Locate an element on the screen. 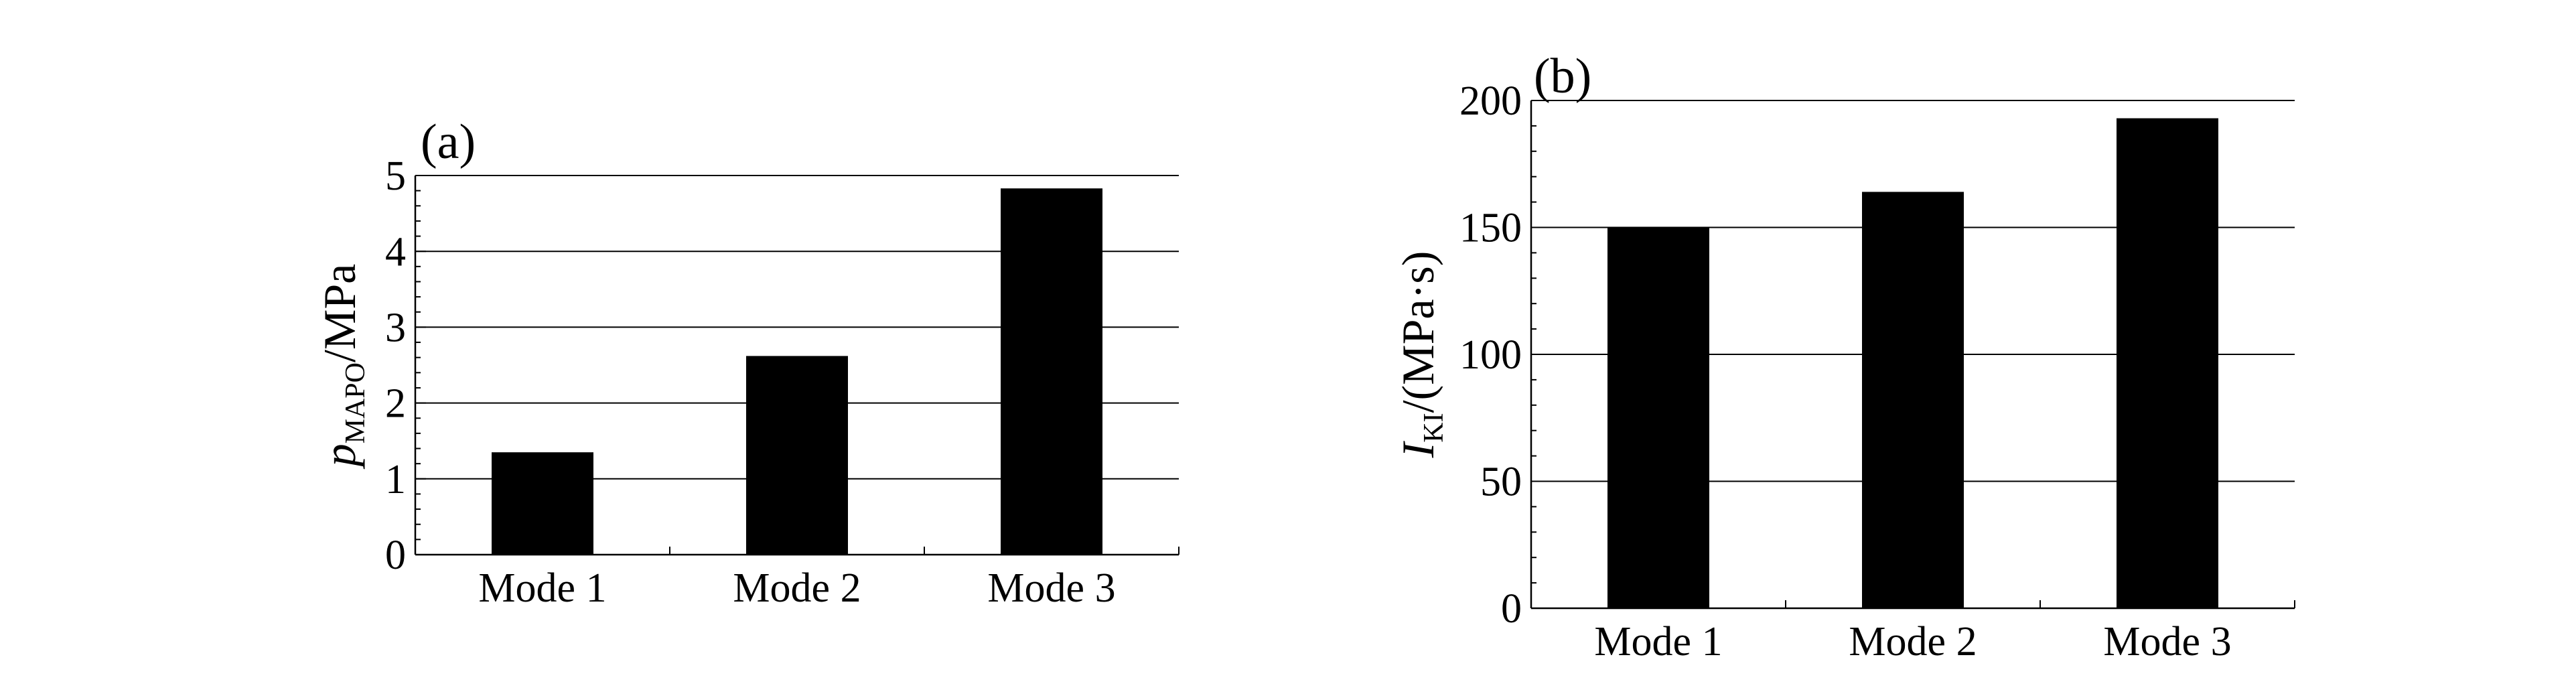 This screenshot has height=696, width=2576. y-tick-label: 200 is located at coordinates (1490, 101).